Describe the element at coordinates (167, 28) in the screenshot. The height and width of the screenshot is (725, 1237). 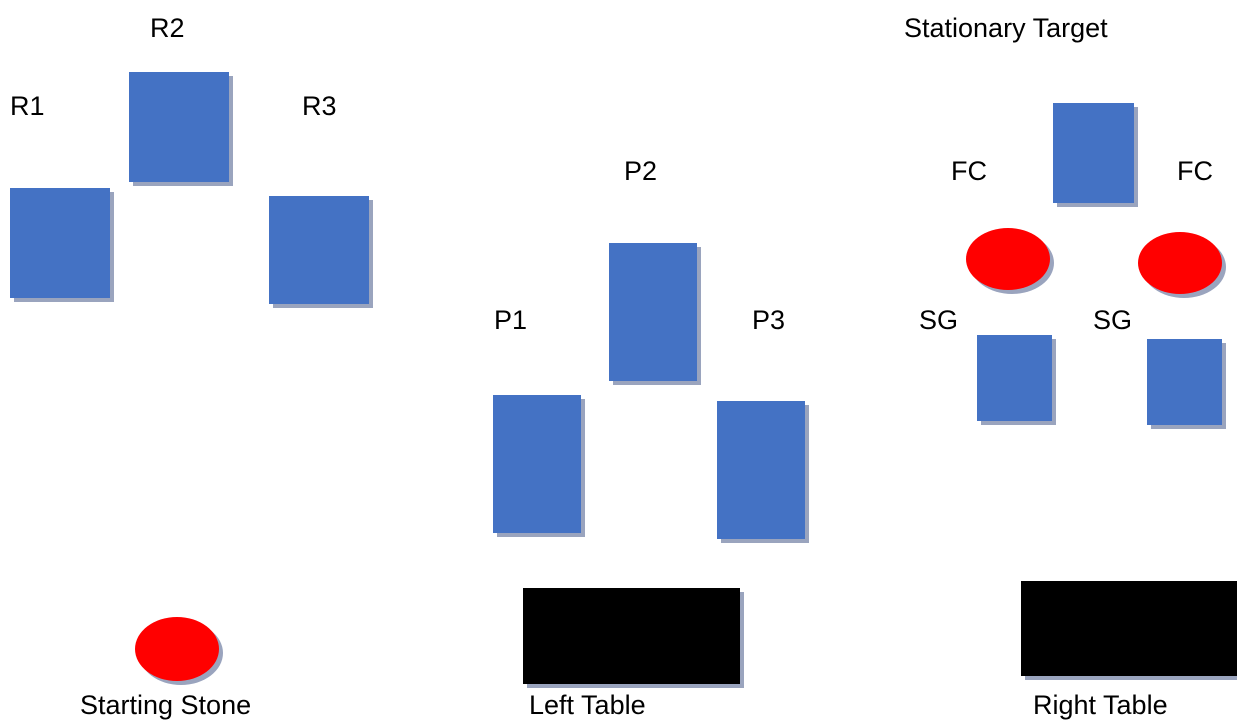
I see `label-r2: R2` at that location.